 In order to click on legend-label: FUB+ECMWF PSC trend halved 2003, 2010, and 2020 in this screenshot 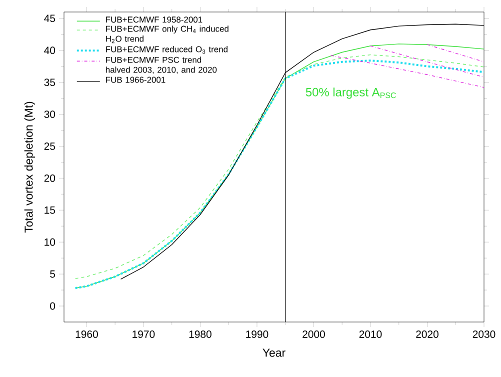, I will do `click(161, 65)`.